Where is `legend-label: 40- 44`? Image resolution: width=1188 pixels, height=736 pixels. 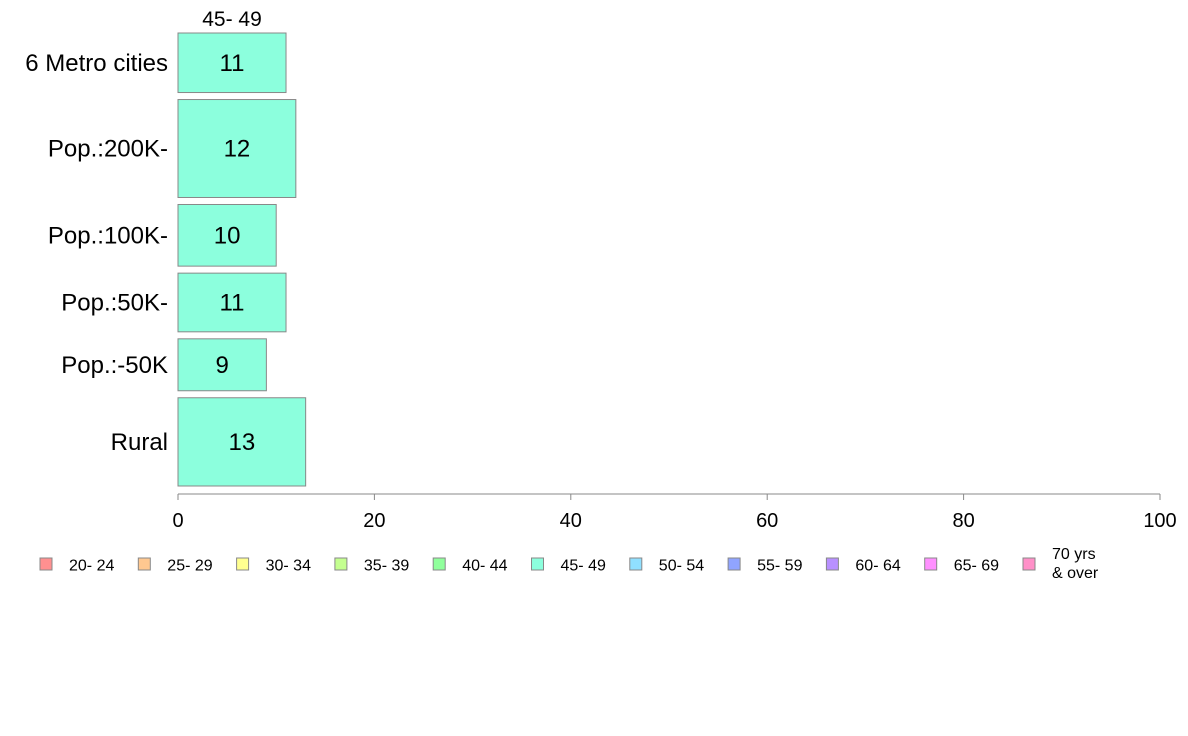
legend-label: 40- 44 is located at coordinates (484, 566).